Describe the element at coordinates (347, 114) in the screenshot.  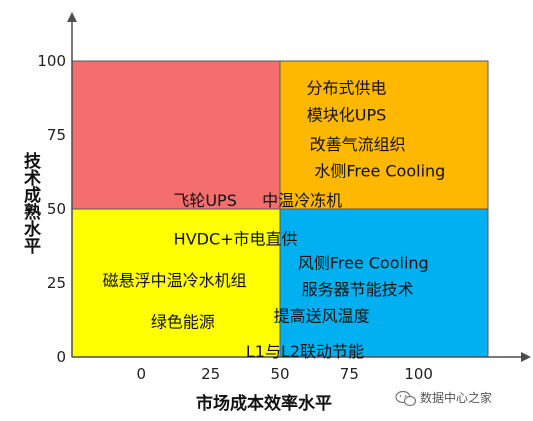
I see `quadrant-item-label: 模块化UPS` at that location.